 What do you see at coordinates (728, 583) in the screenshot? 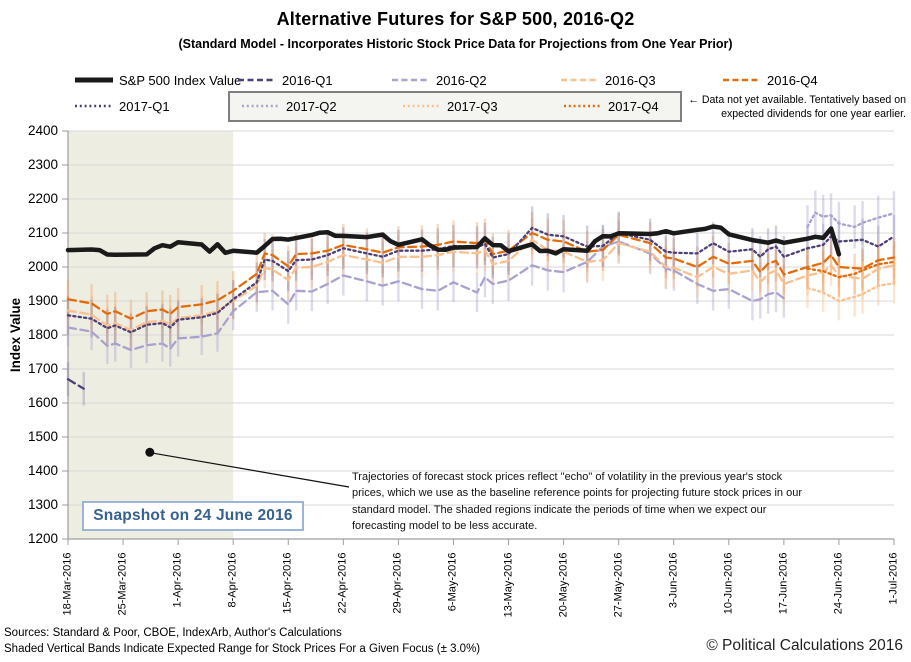
I see `x-tick-label: 10-Jun-2016` at bounding box center [728, 583].